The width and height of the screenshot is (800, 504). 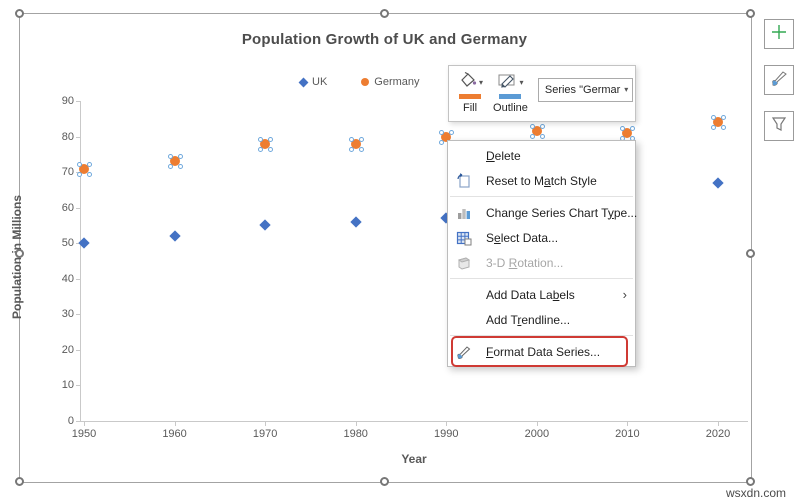 What do you see at coordinates (481, 82) in the screenshot?
I see `fill-dropdown-chevron: ▾` at bounding box center [481, 82].